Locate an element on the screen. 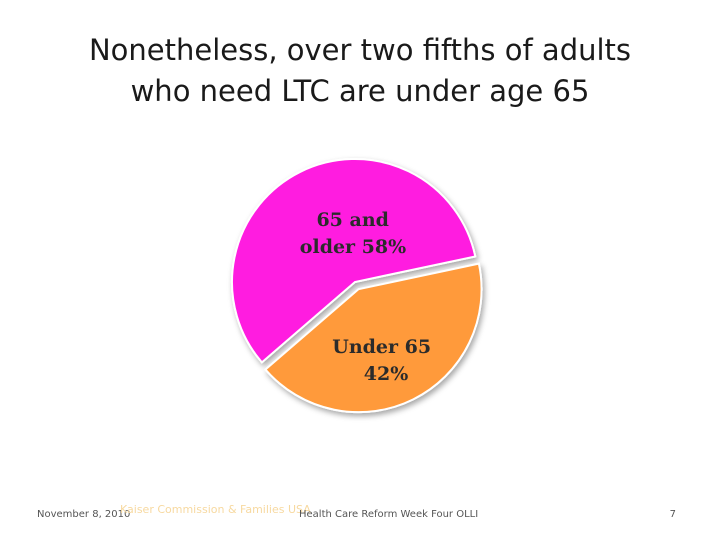  page-number: 7 is located at coordinates (672, 514).